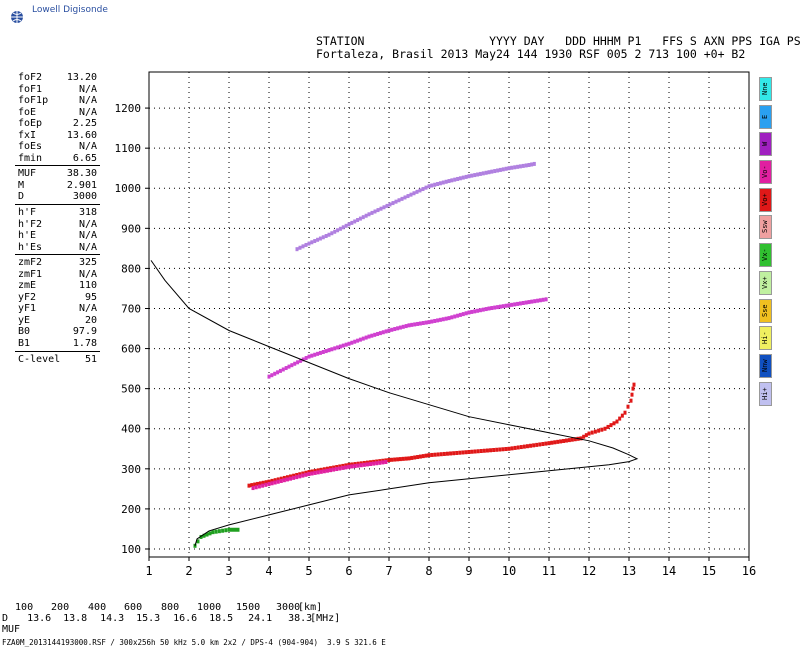 Image resolution: width=800 pixels, height=650 pixels. I want to click on param-label: foE, so click(27, 112).